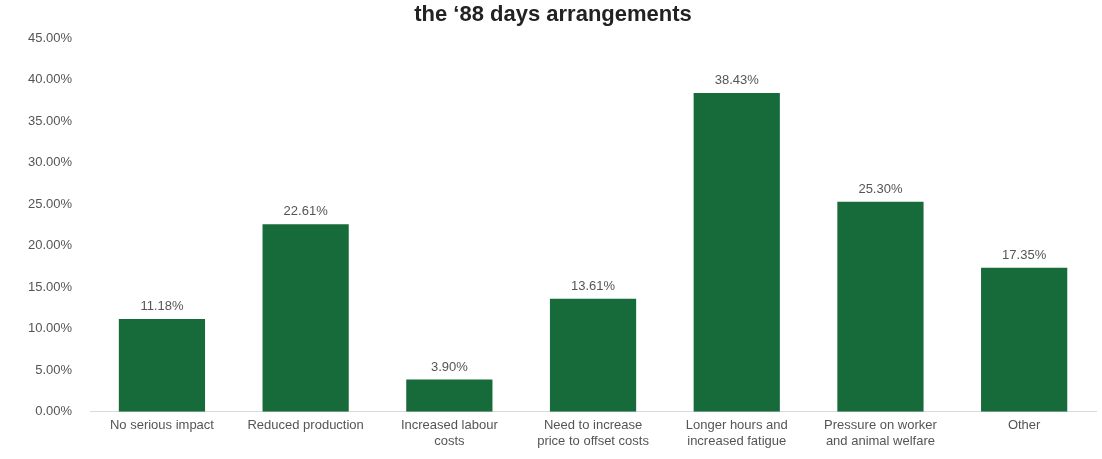 The image size is (1102, 459). Describe the element at coordinates (50, 286) in the screenshot. I see `y-tick-label: 15.00%` at that location.